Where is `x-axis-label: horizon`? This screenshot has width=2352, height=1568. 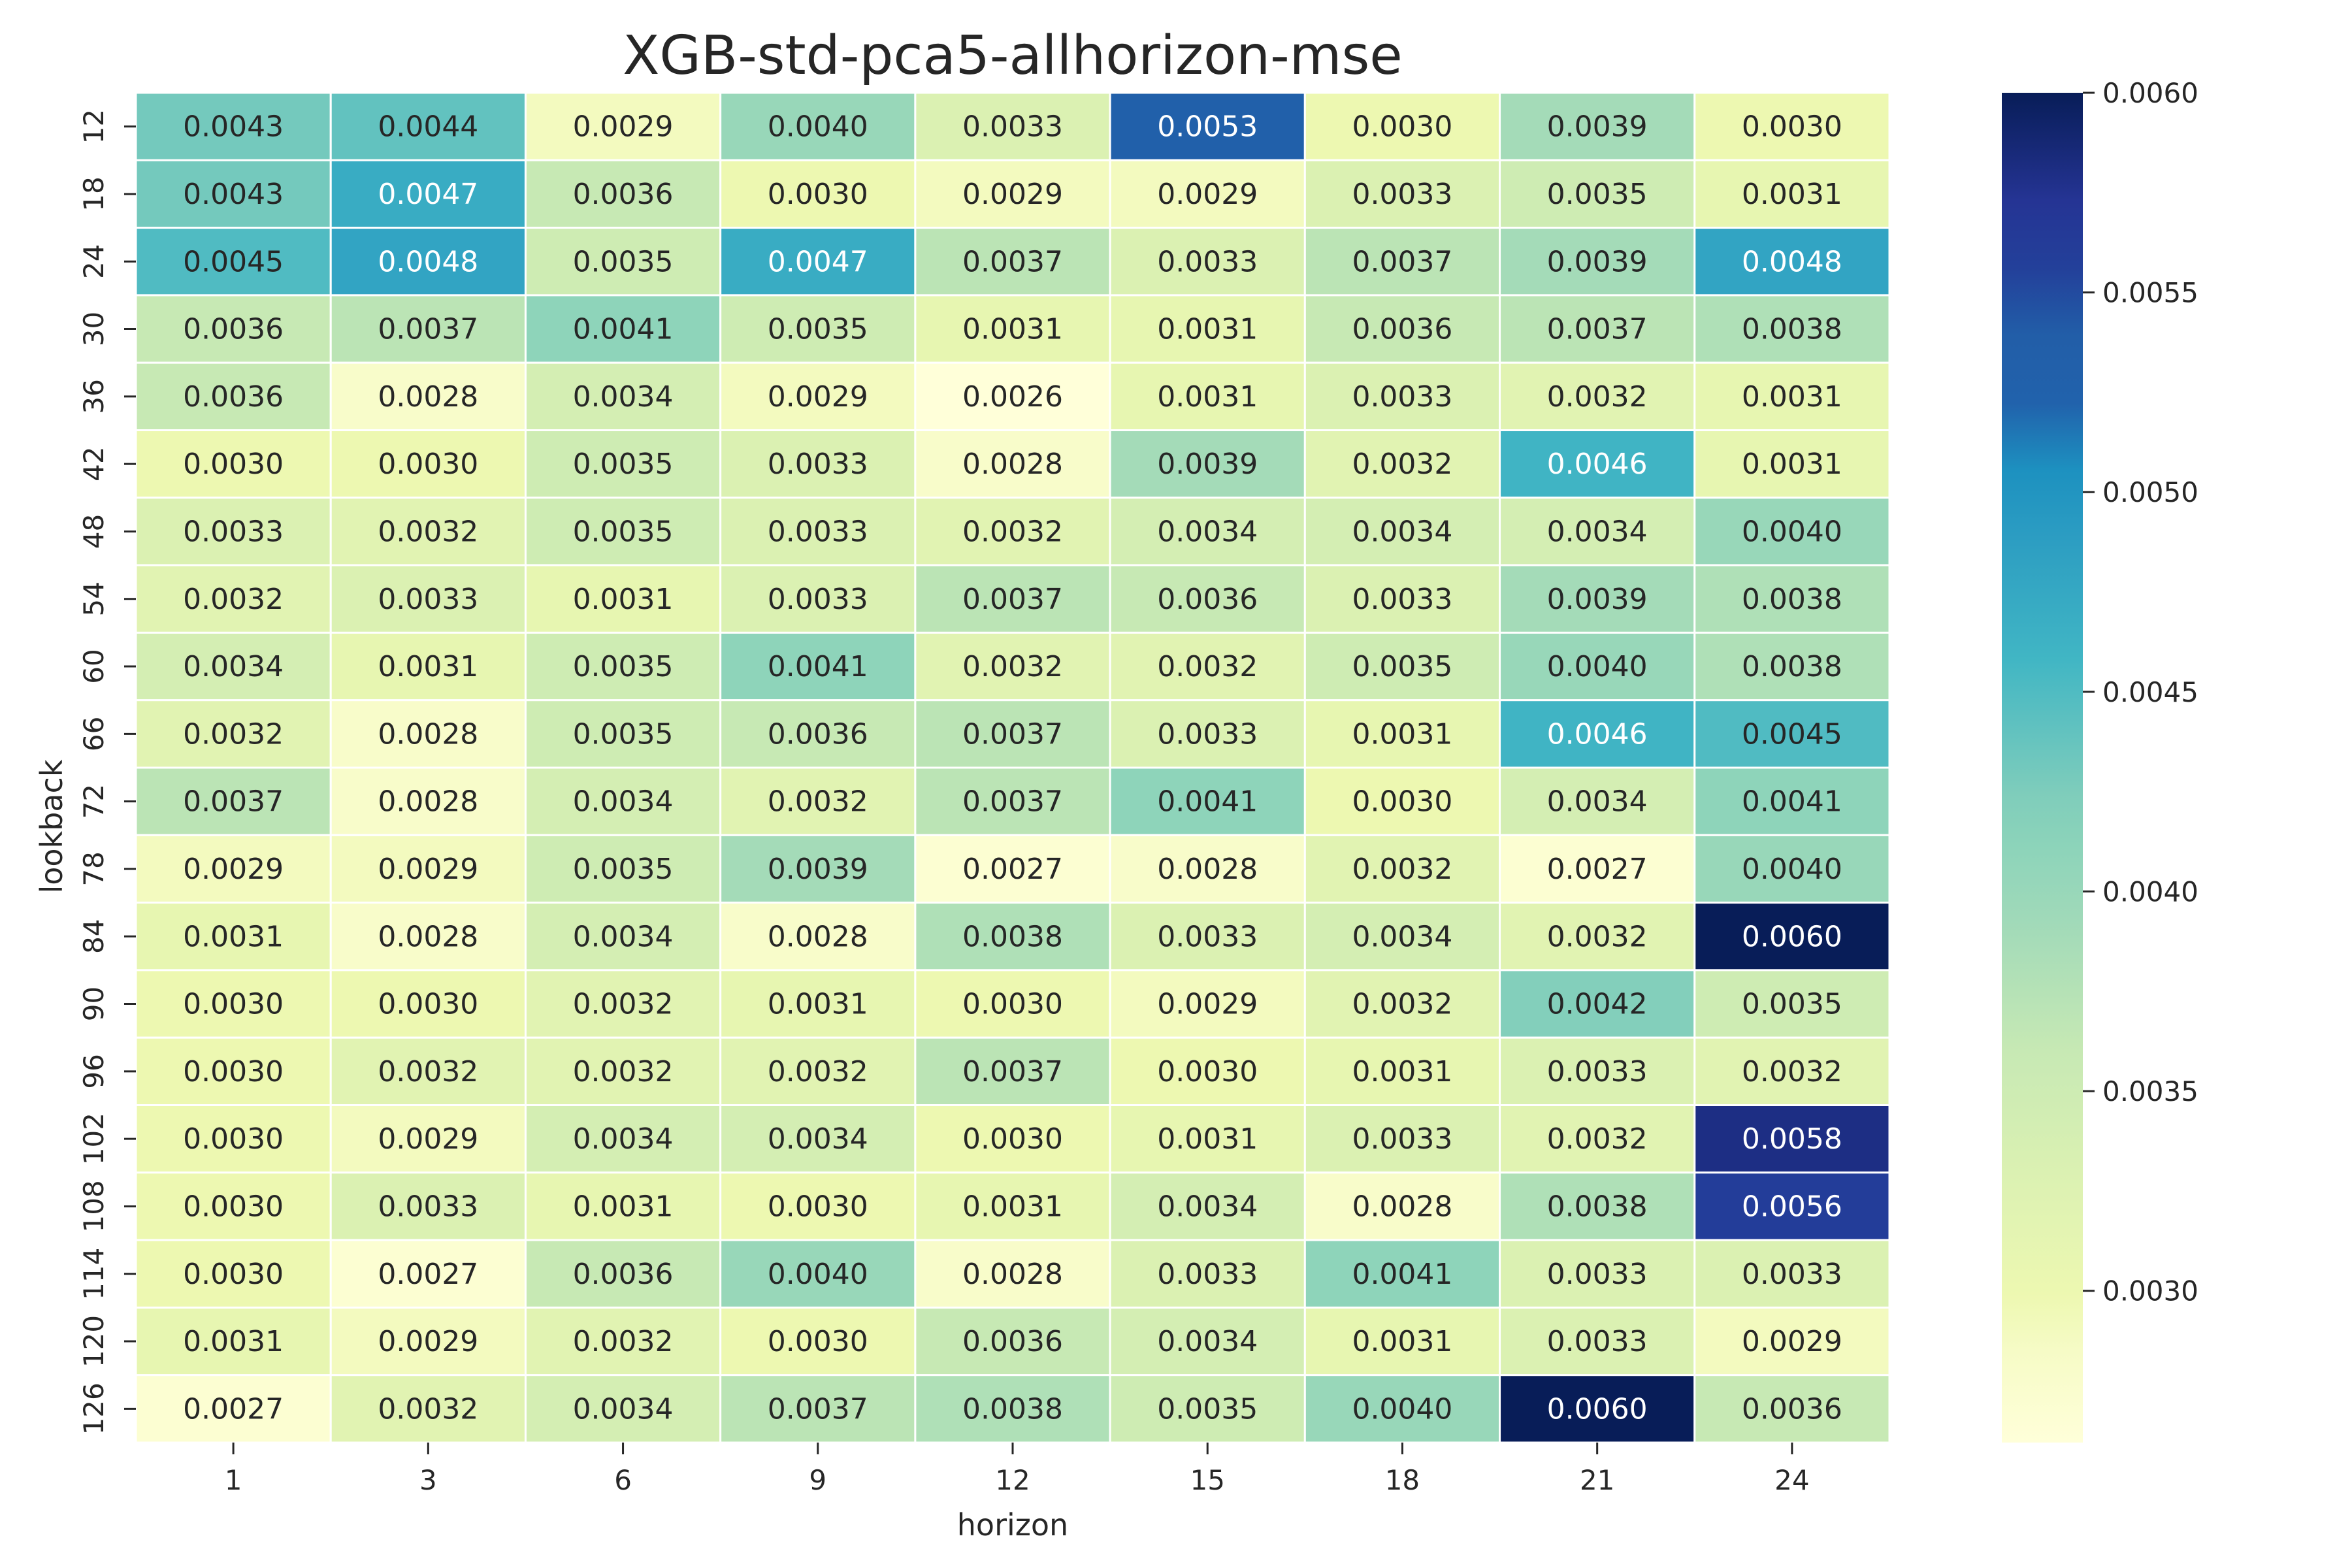
x-axis-label: horizon is located at coordinates (1012, 1525).